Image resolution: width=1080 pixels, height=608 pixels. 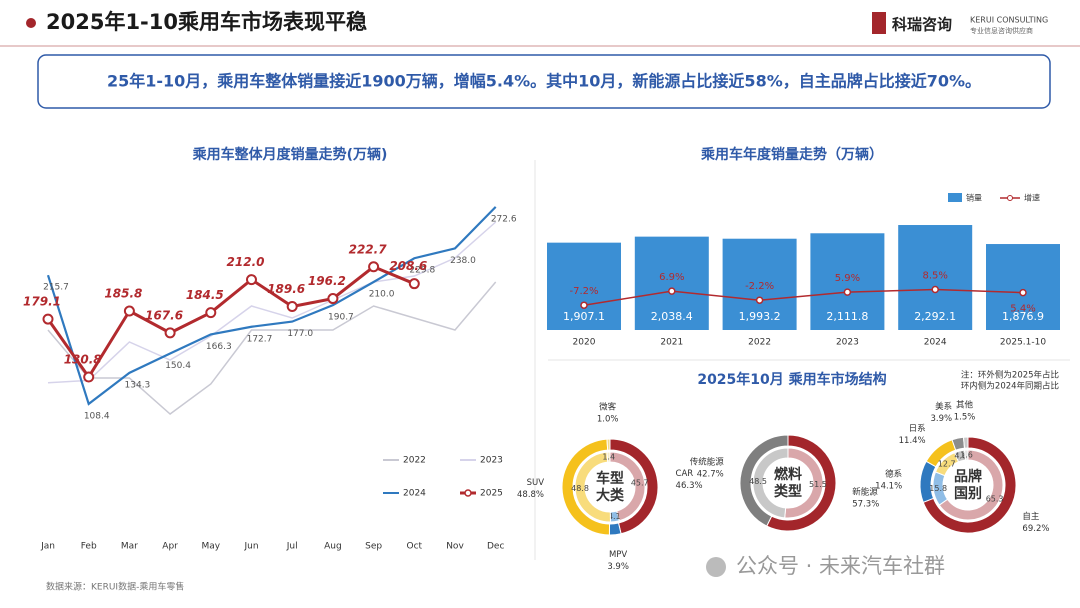 I want to click on segment-name: 传统能源, so click(x=707, y=461).